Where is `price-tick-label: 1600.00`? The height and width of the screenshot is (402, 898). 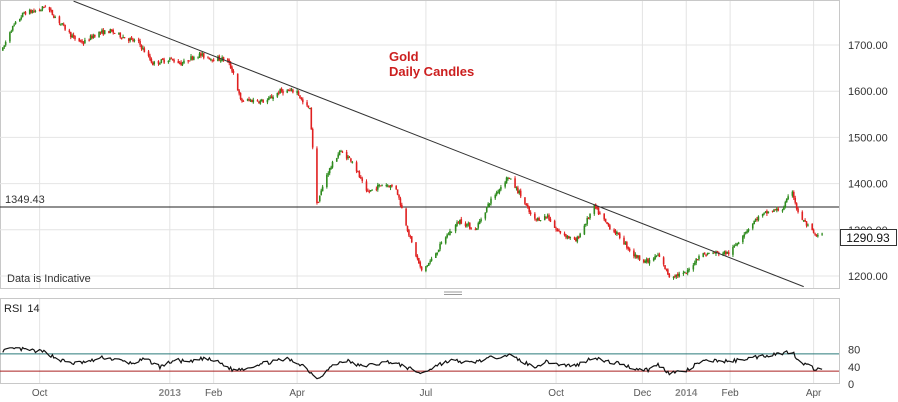
price-tick-label: 1600.00 is located at coordinates (868, 92).